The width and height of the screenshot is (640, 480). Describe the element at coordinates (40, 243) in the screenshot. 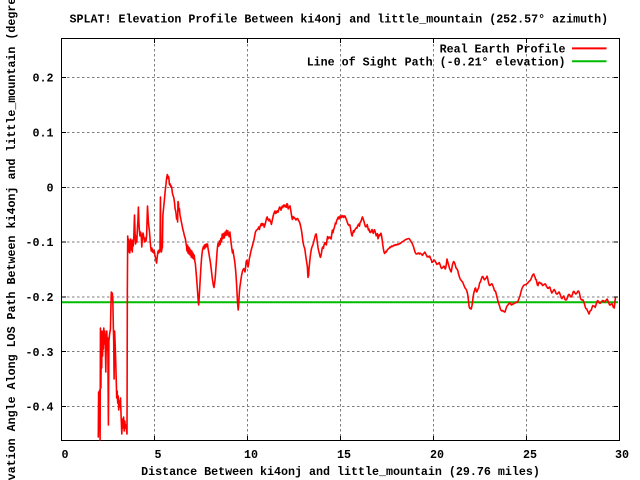

I see `svg-text: -0.1` at that location.